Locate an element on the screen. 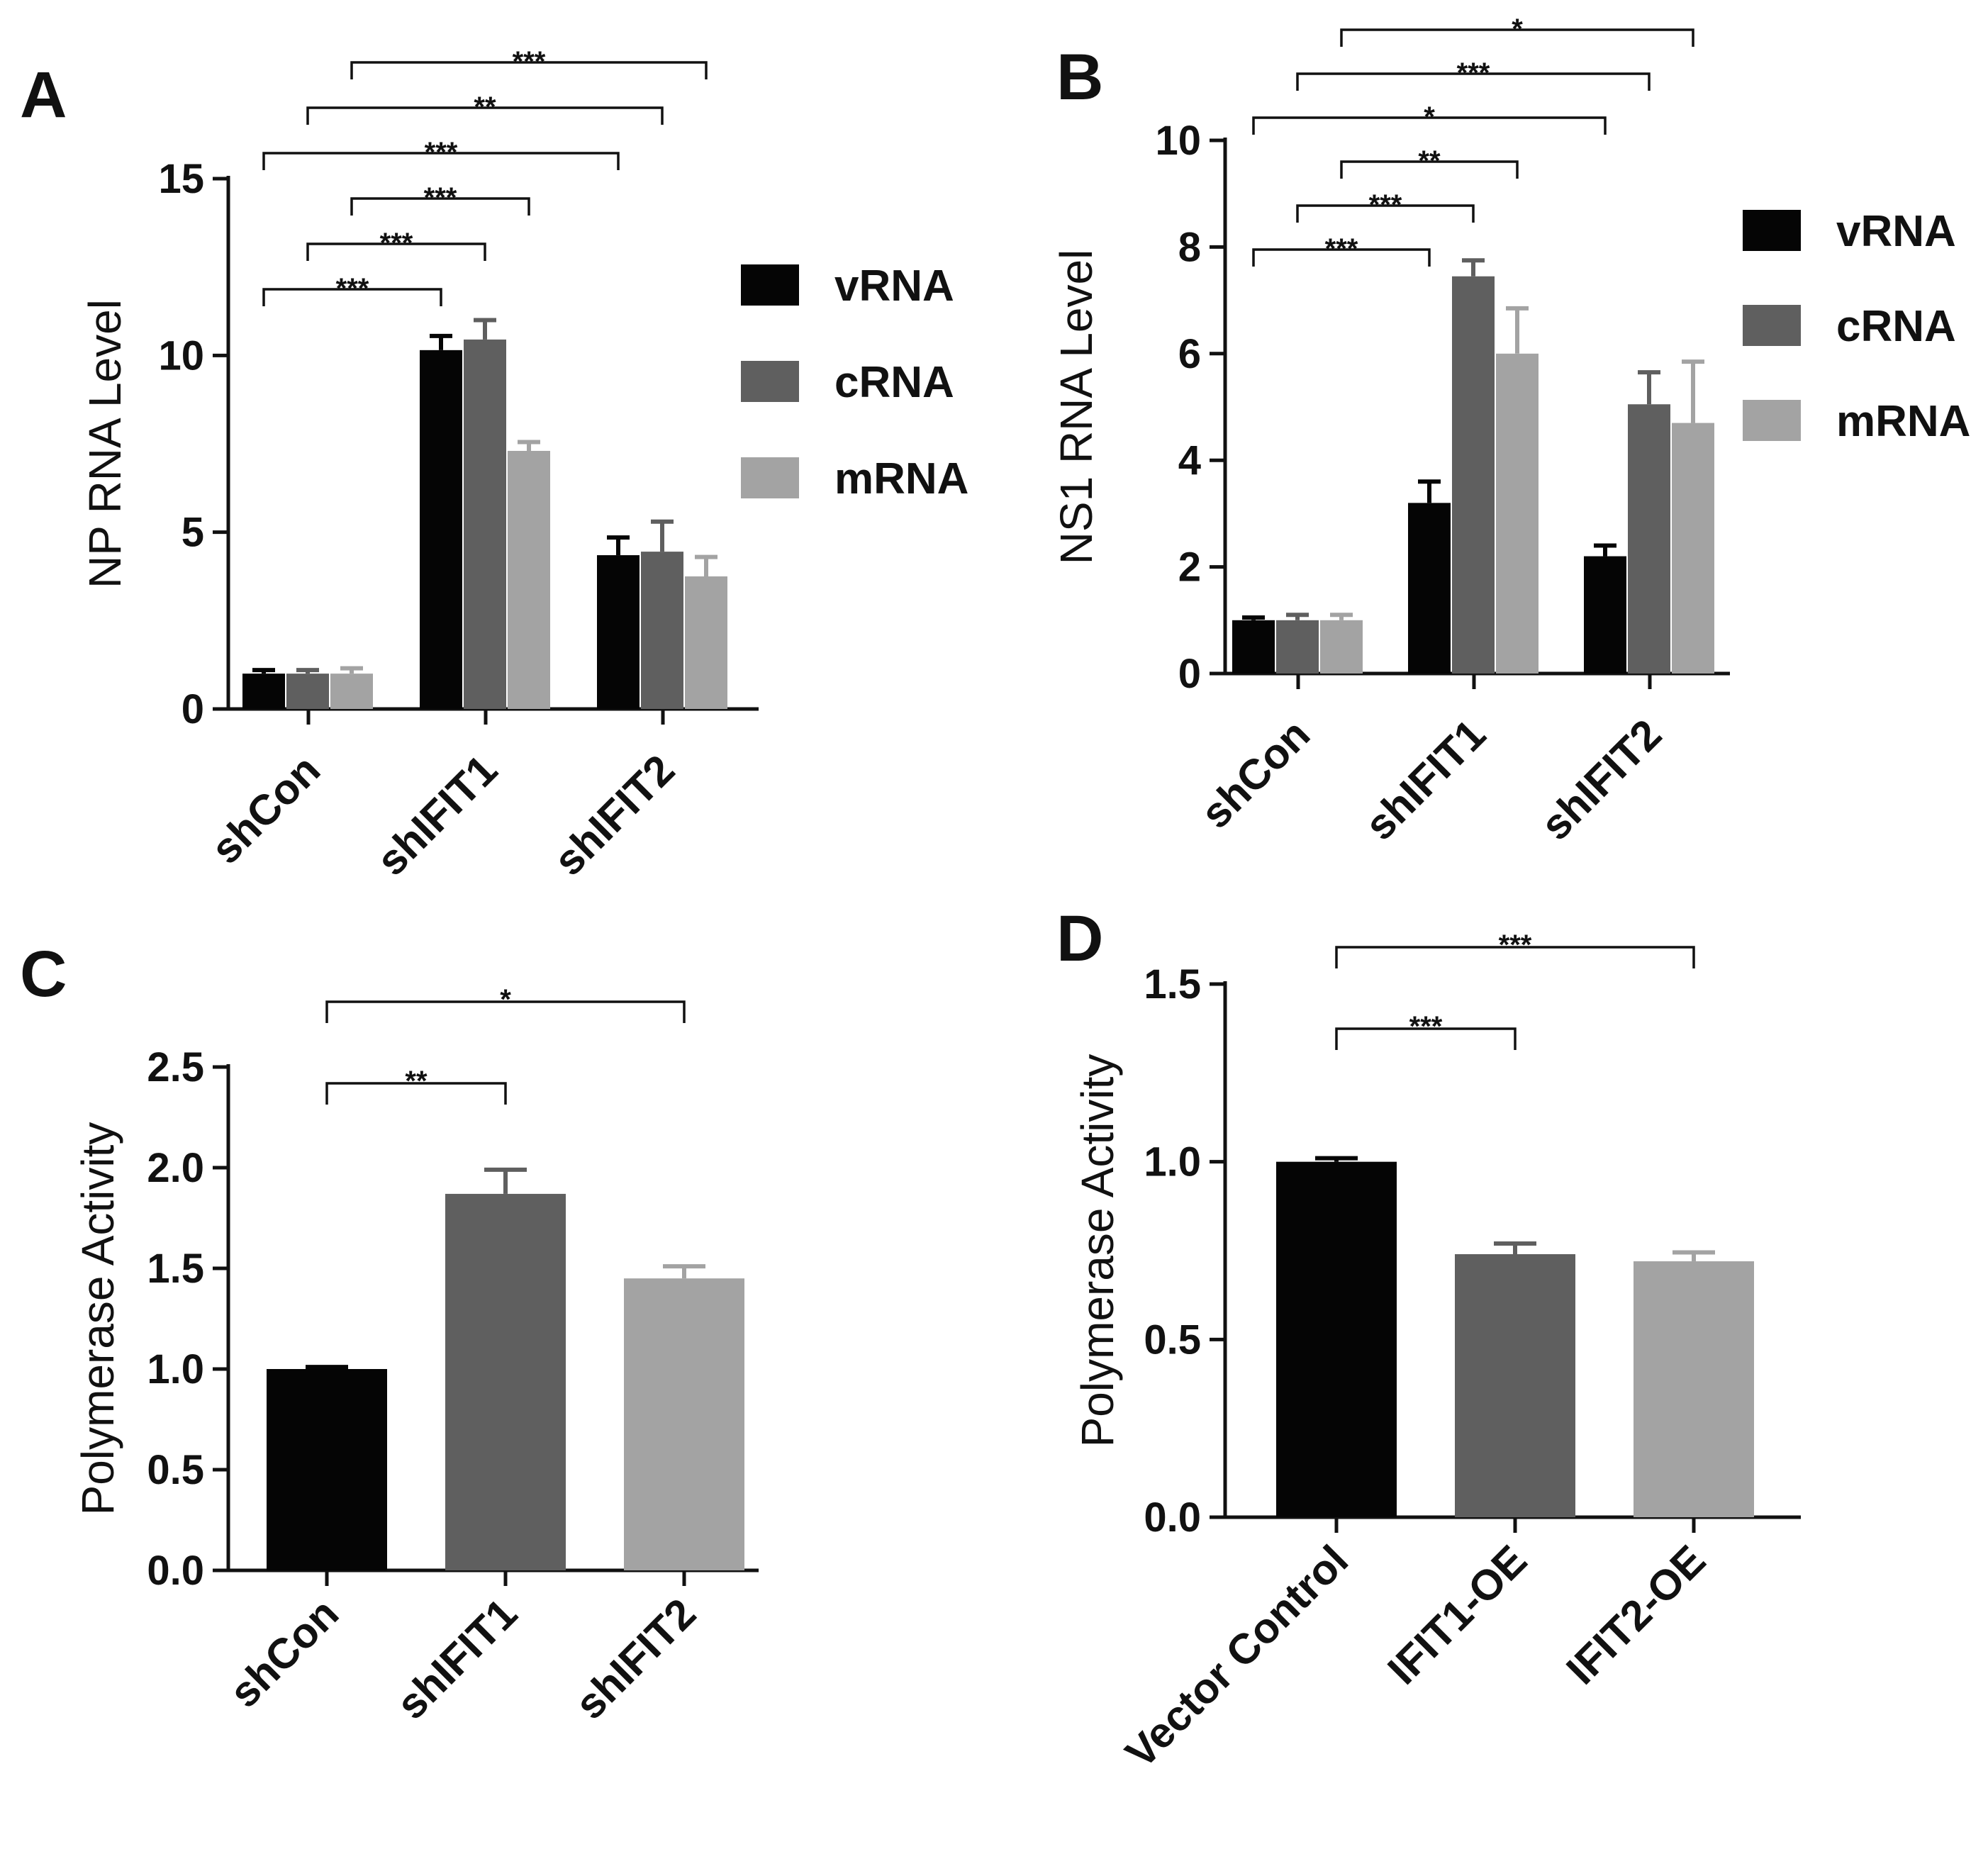 This screenshot has width=1988, height=1849. panel-letter: D is located at coordinates (1080, 939).